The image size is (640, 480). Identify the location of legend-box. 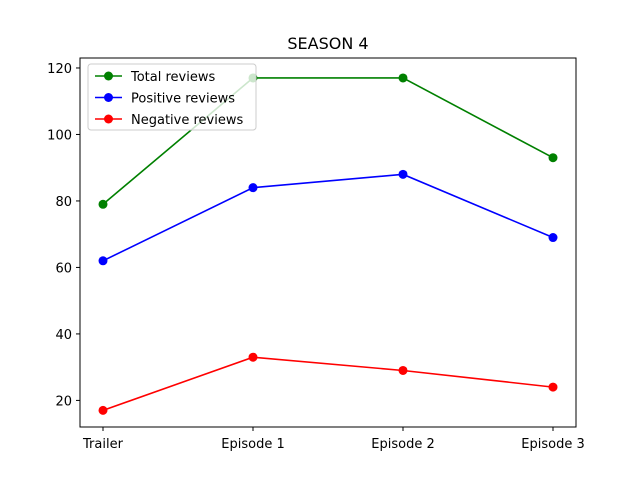
(172, 97).